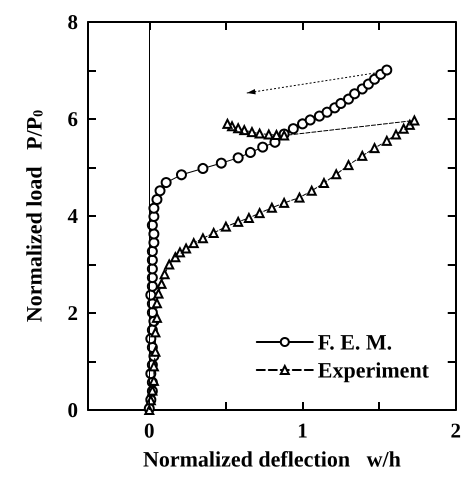  What do you see at coordinates (73, 119) in the screenshot?
I see `y-tick-label: 6` at bounding box center [73, 119].